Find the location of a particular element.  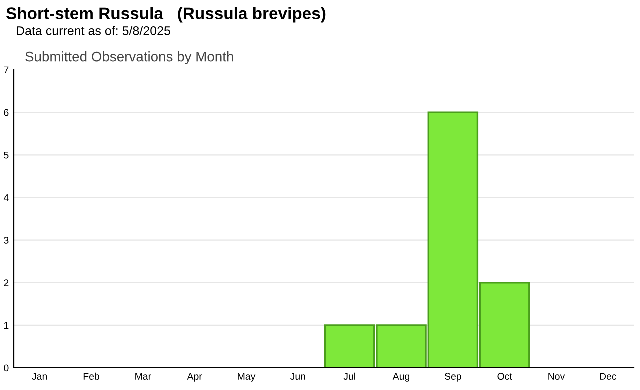

x-tick-label: May is located at coordinates (247, 377).